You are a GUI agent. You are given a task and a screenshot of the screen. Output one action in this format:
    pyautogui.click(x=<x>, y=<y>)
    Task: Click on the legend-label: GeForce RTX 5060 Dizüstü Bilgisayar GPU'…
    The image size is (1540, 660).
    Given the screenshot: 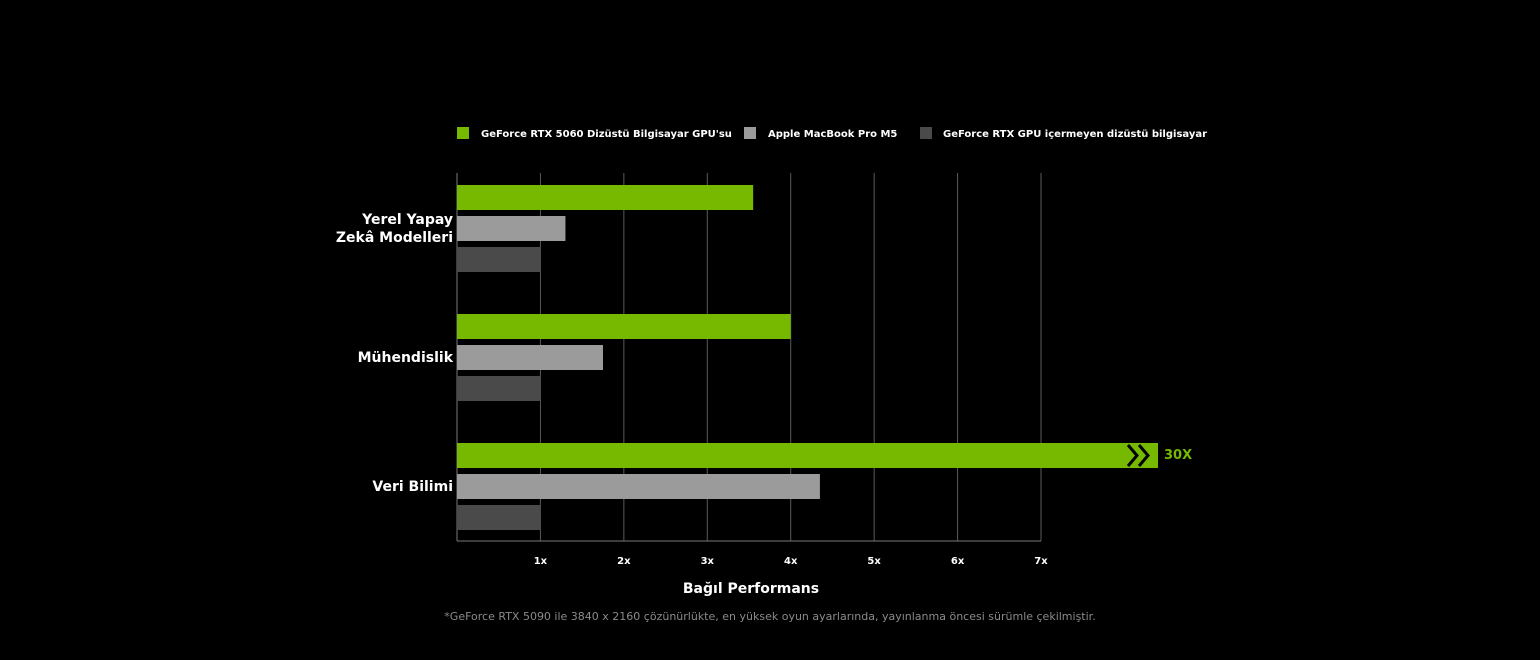 What is the action you would take?
    pyautogui.click(x=606, y=134)
    